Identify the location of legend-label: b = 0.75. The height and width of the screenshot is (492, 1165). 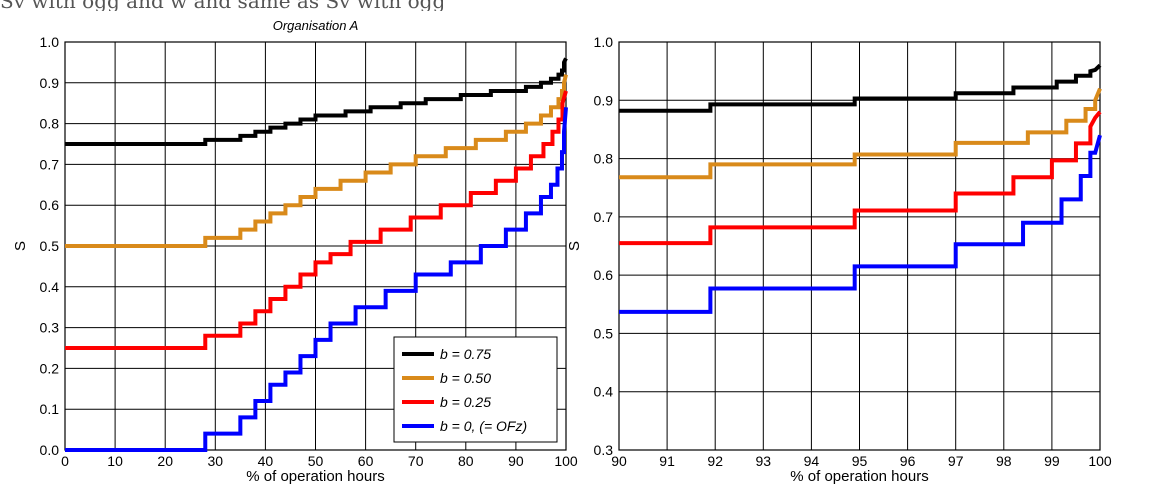
(465, 354).